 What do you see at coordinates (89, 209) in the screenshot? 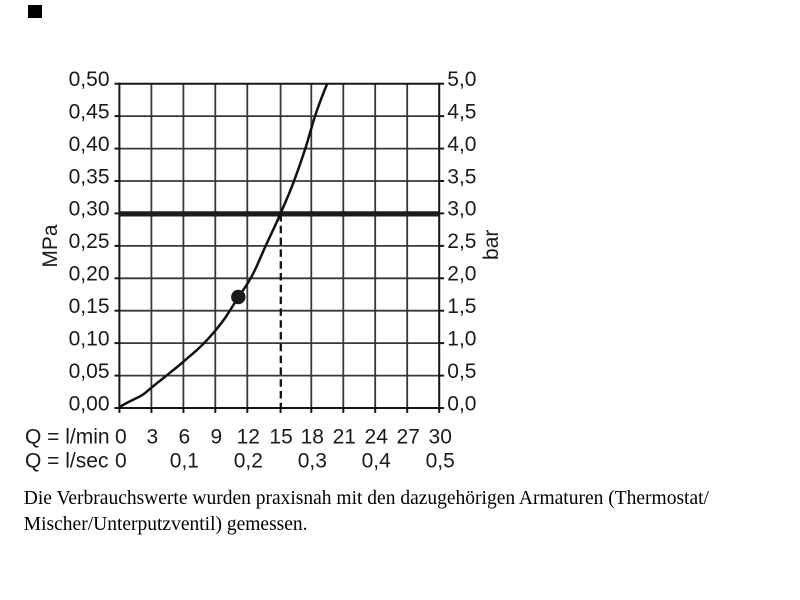
I see `svg-text: 0,30` at bounding box center [89, 209].